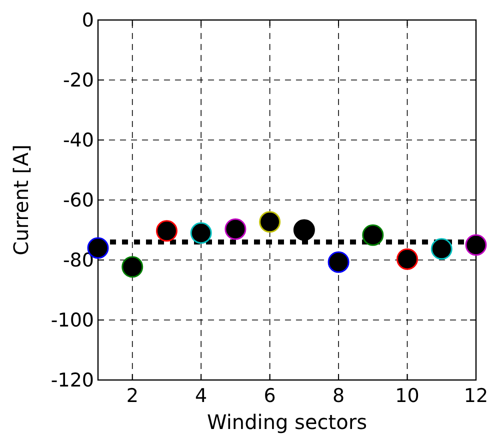 The height and width of the screenshot is (437, 490). What do you see at coordinates (201, 396) in the screenshot?
I see `x-tick-label: 4` at bounding box center [201, 396].